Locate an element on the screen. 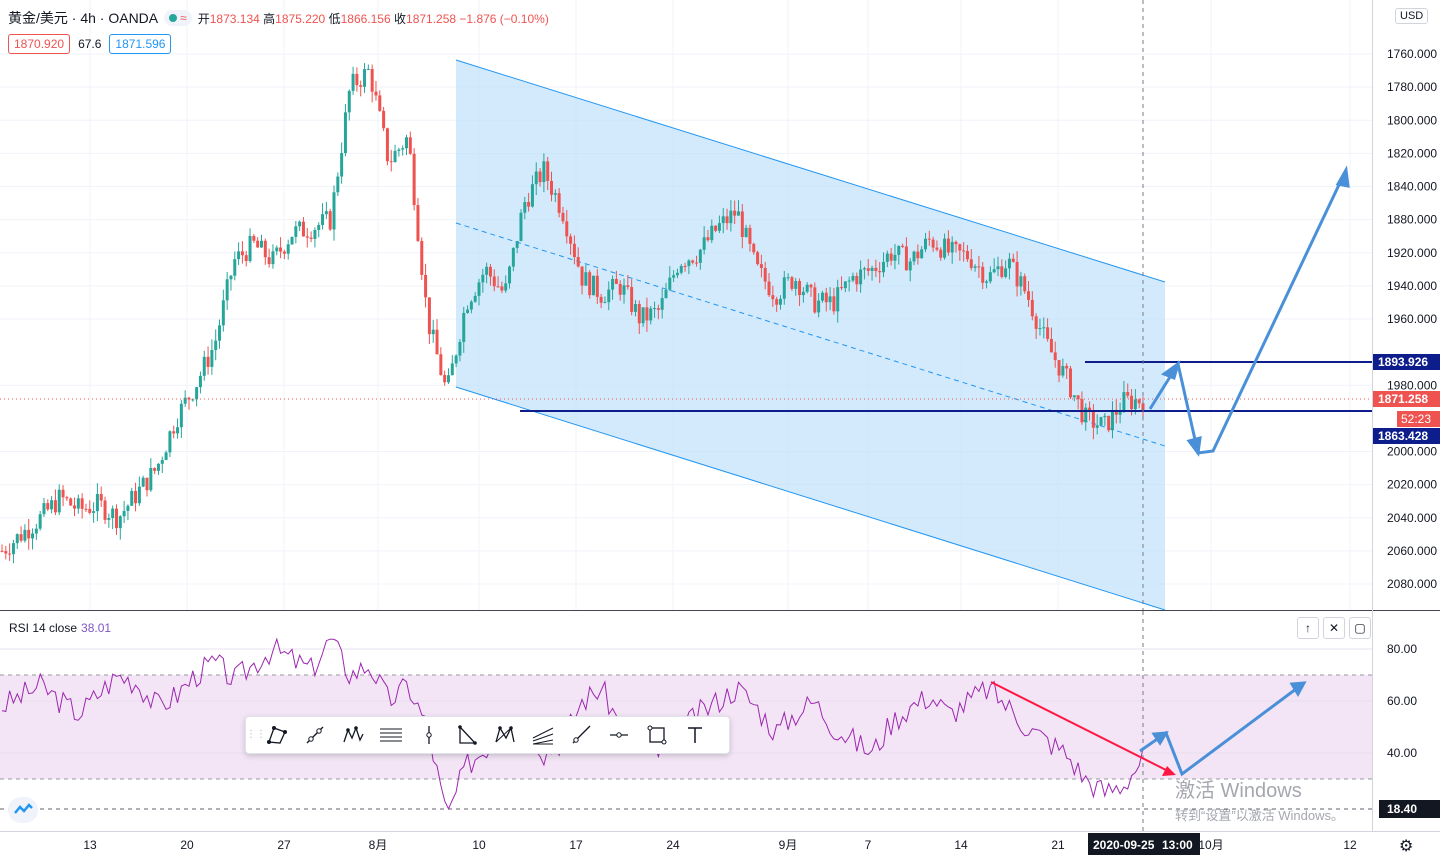  market-status: ≈ is located at coordinates (178, 18).